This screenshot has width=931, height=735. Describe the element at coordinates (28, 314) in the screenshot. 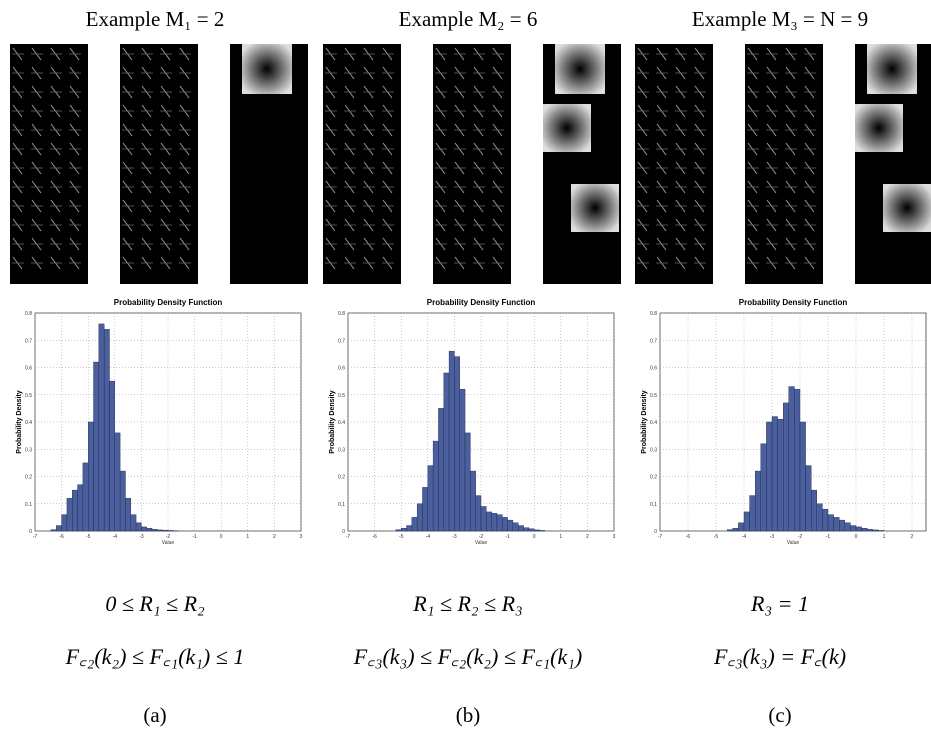

I see `y-tick-label: 0.8` at that location.